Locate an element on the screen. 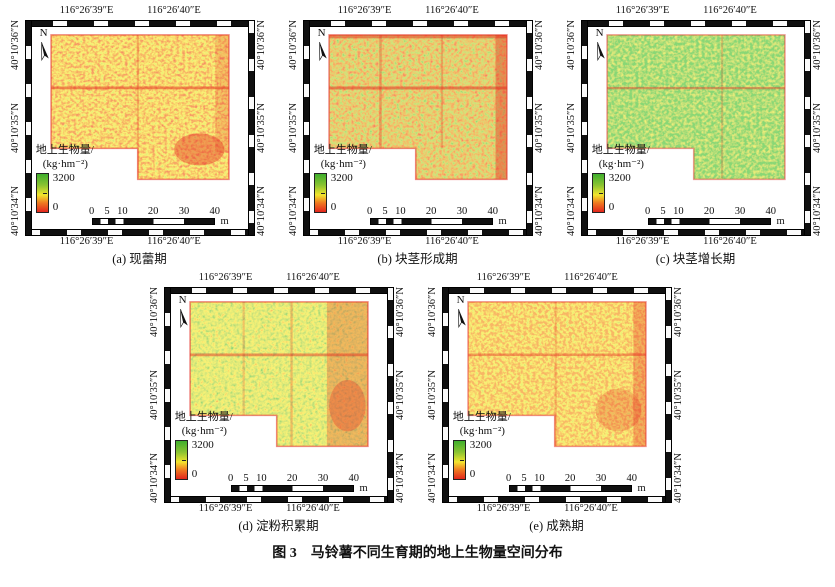  panel-caption: (e) 成熟期 is located at coordinates (556, 526).